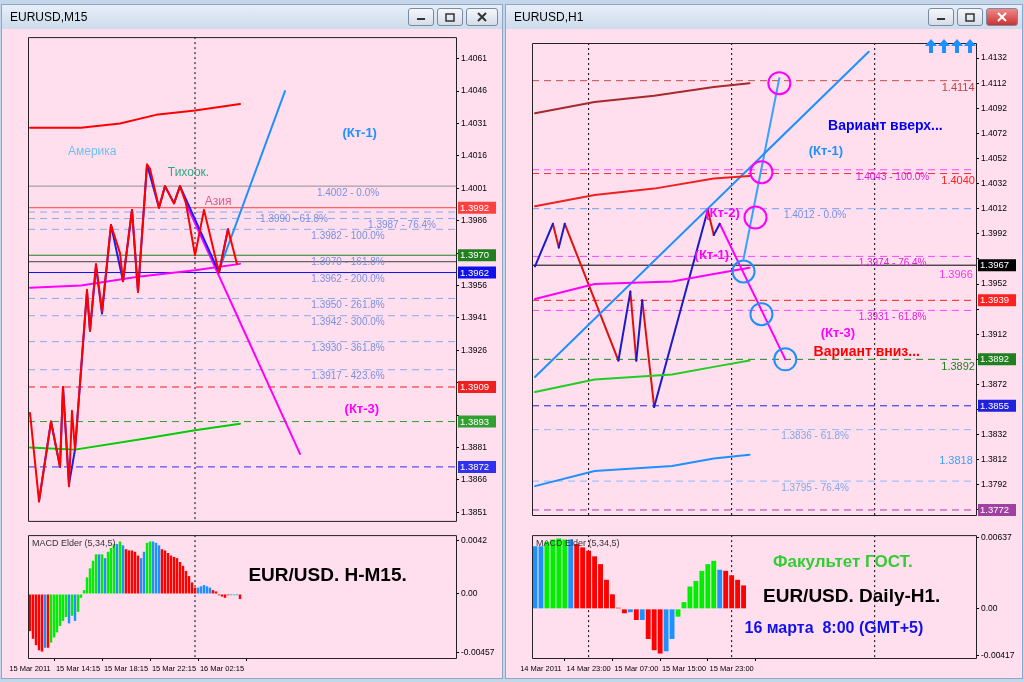 The width and height of the screenshot is (1024, 682). What do you see at coordinates (994, 333) in the screenshot?
I see `y-tick-label: 1.3912` at bounding box center [994, 333].